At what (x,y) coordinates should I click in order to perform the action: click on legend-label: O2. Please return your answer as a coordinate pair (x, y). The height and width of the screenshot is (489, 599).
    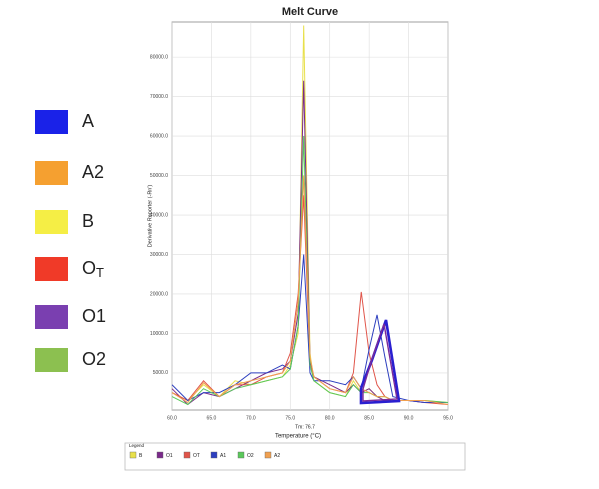
    Looking at the image, I should click on (250, 456).